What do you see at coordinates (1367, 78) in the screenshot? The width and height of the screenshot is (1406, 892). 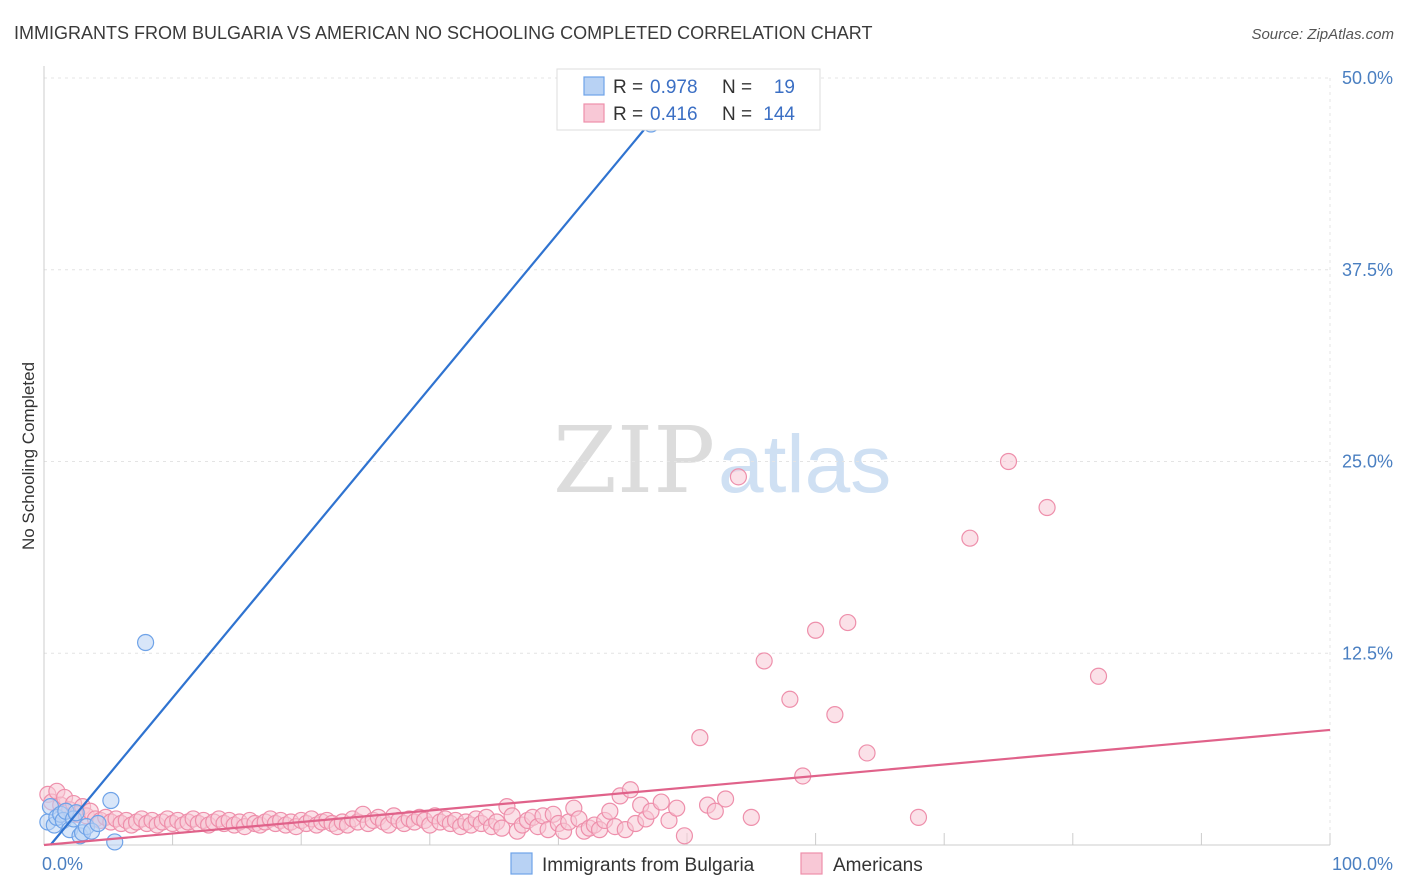 I see `y-tick-label: 50.0%` at bounding box center [1367, 78].